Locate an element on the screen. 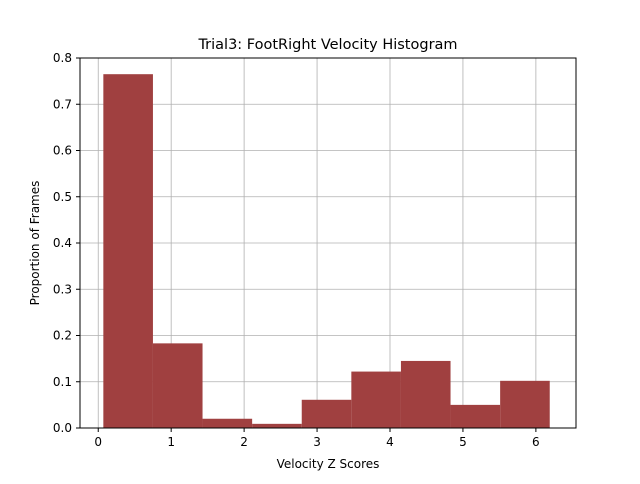  x-tick-label: 5 is located at coordinates (463, 442).